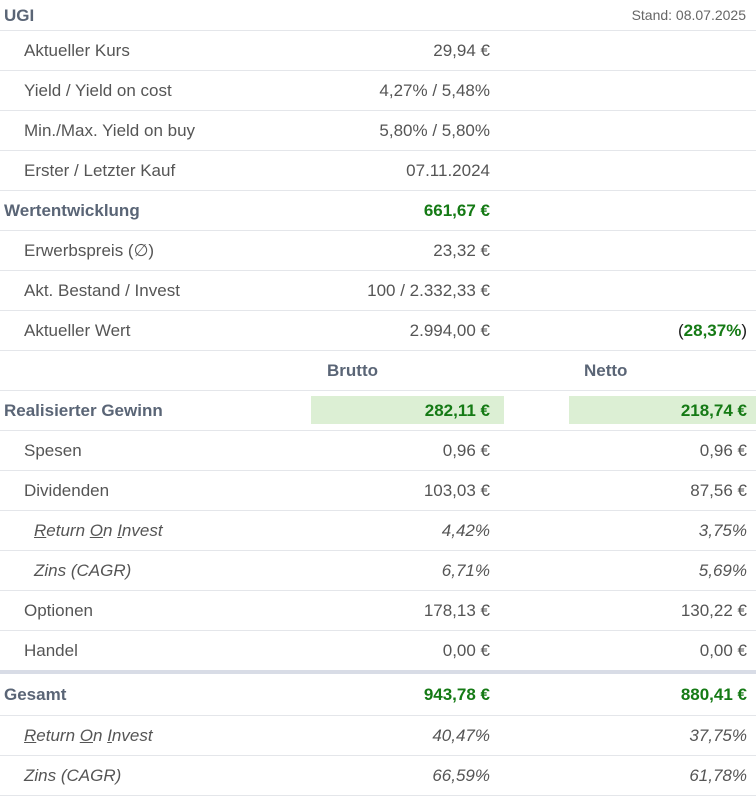 The image size is (756, 806). What do you see at coordinates (378, 15) in the screenshot?
I see `title-row: UGI Stand: 08.07.2025` at bounding box center [378, 15].